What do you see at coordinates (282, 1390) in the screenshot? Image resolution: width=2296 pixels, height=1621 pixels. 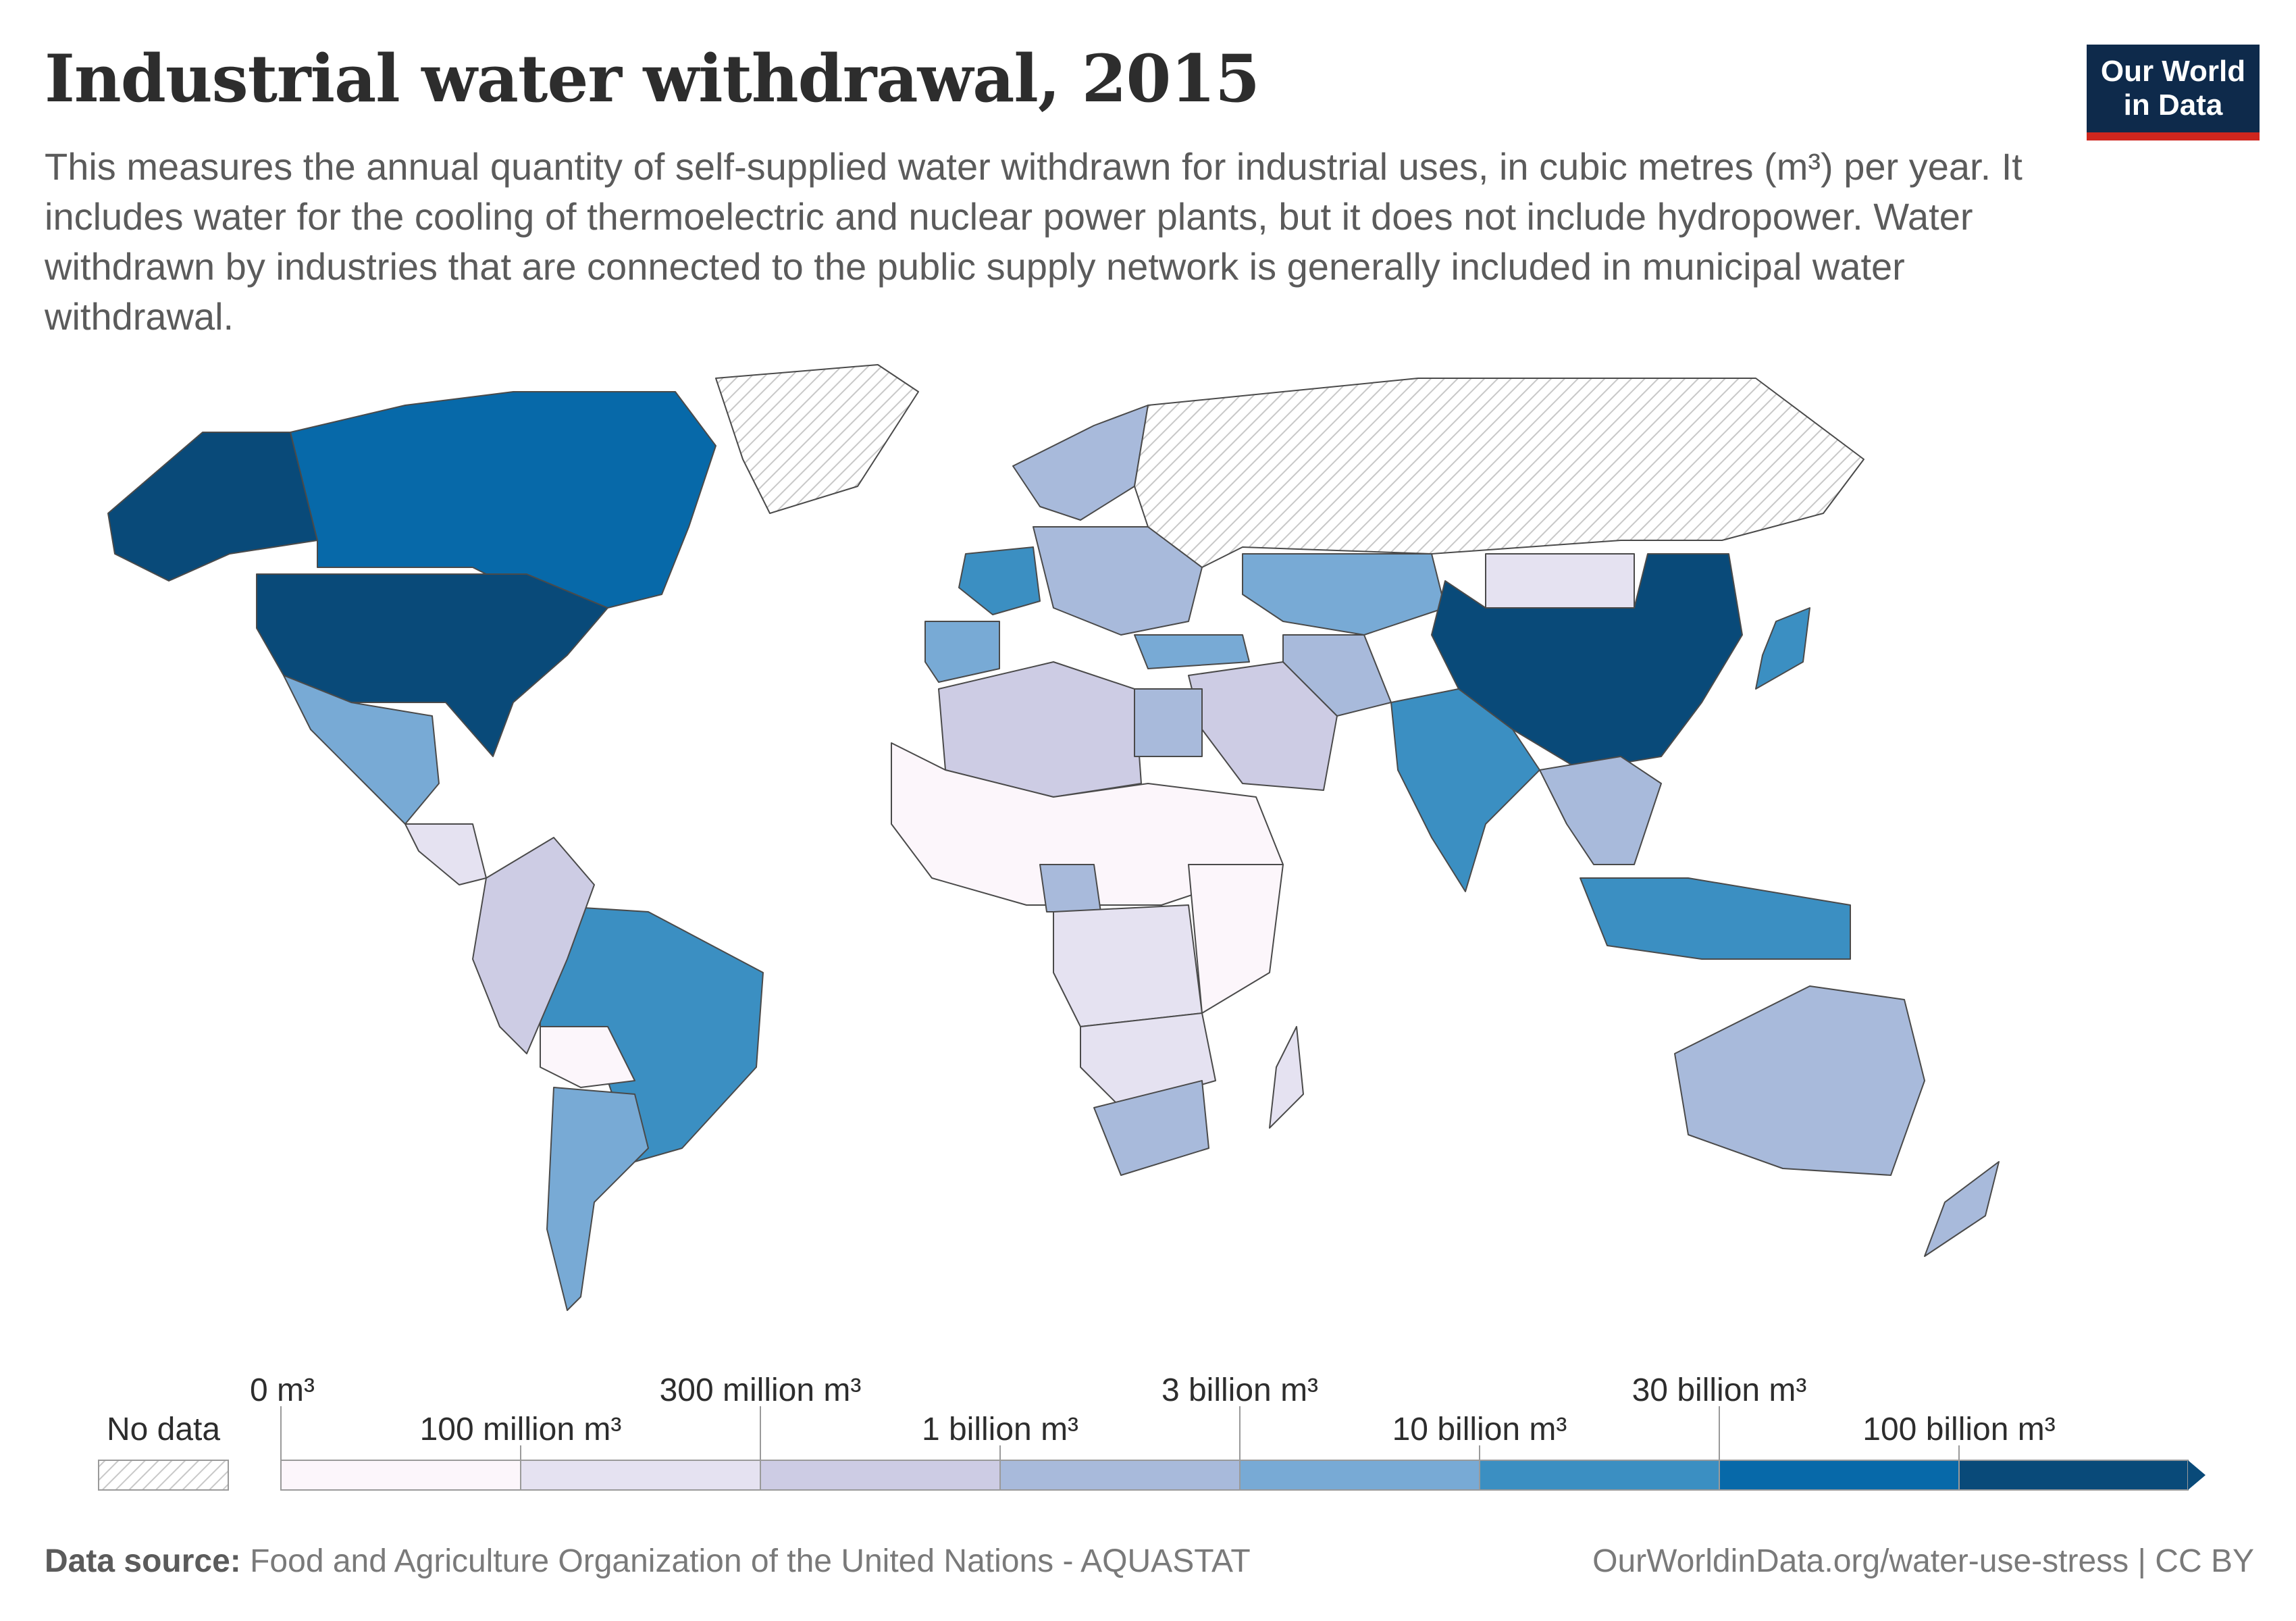 I see `legend-tick-label-0: 0 m³` at bounding box center [282, 1390].